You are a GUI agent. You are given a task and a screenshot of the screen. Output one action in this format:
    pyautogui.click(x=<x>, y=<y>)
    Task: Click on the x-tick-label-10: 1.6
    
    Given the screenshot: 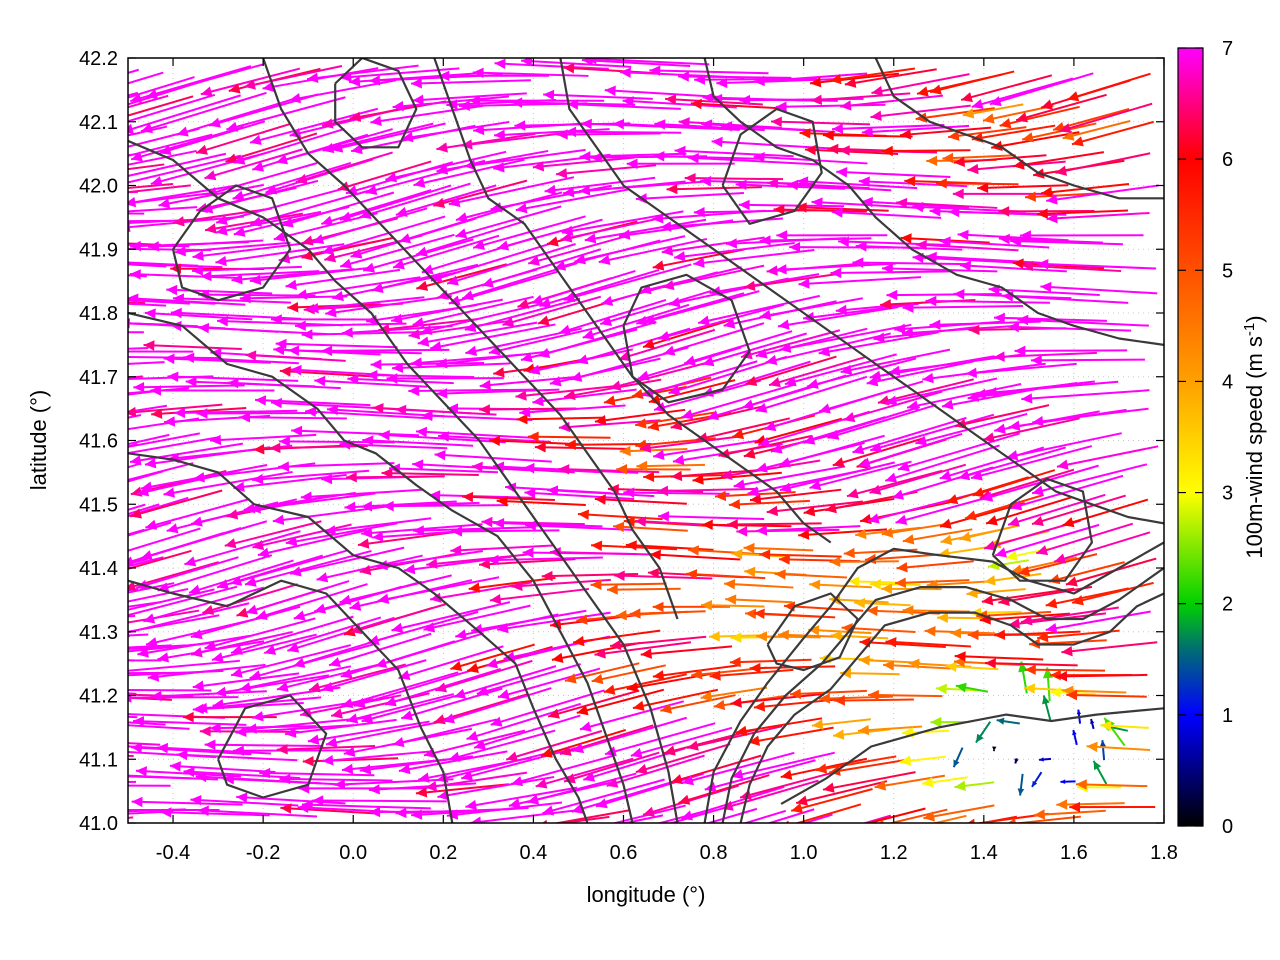 What is the action you would take?
    pyautogui.click(x=1074, y=853)
    